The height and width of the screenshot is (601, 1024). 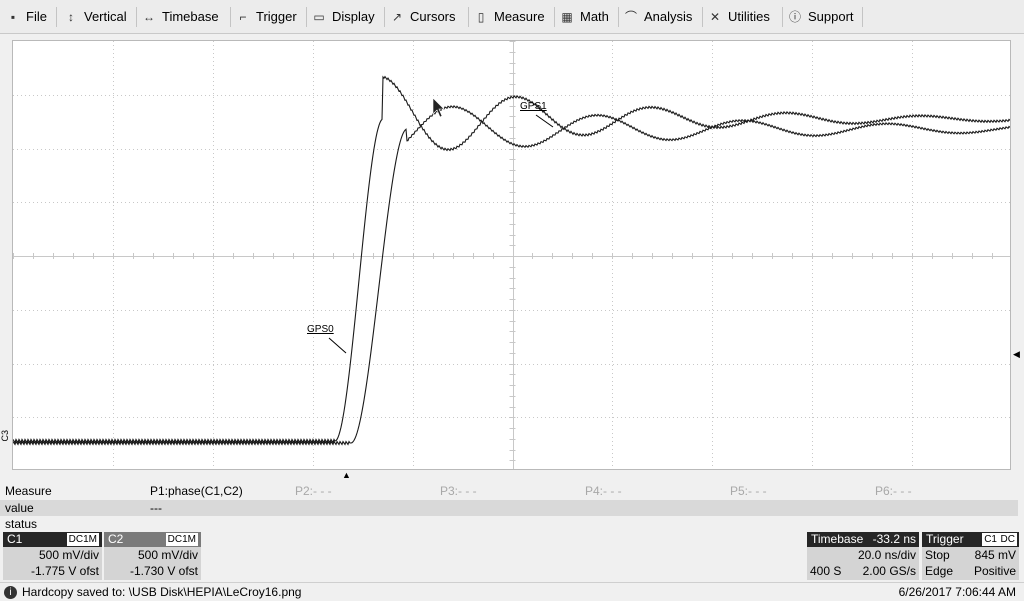 I want to click on menu-display: ▭ Display, so click(x=343, y=17).